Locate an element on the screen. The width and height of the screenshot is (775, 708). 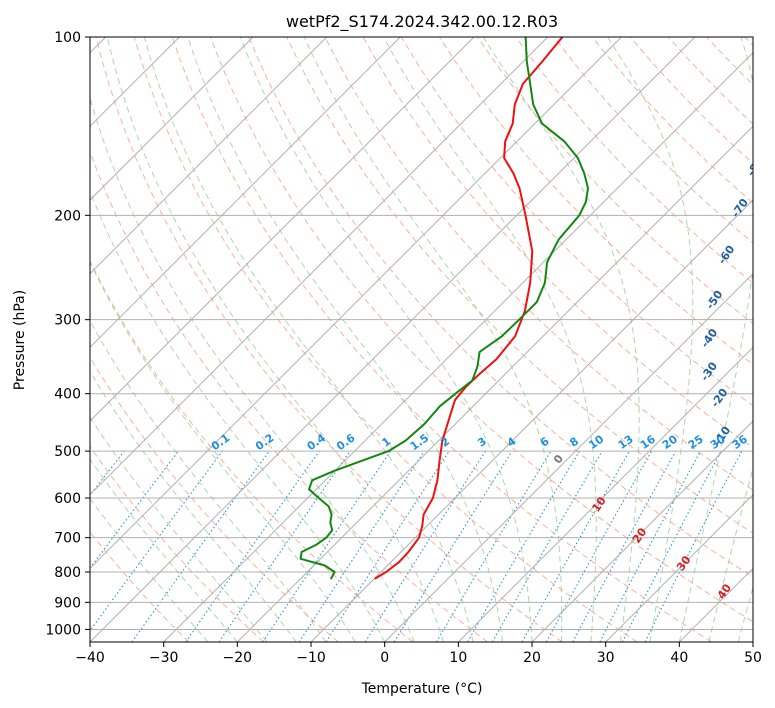
y-tick-label: 800 is located at coordinates (67, 573).